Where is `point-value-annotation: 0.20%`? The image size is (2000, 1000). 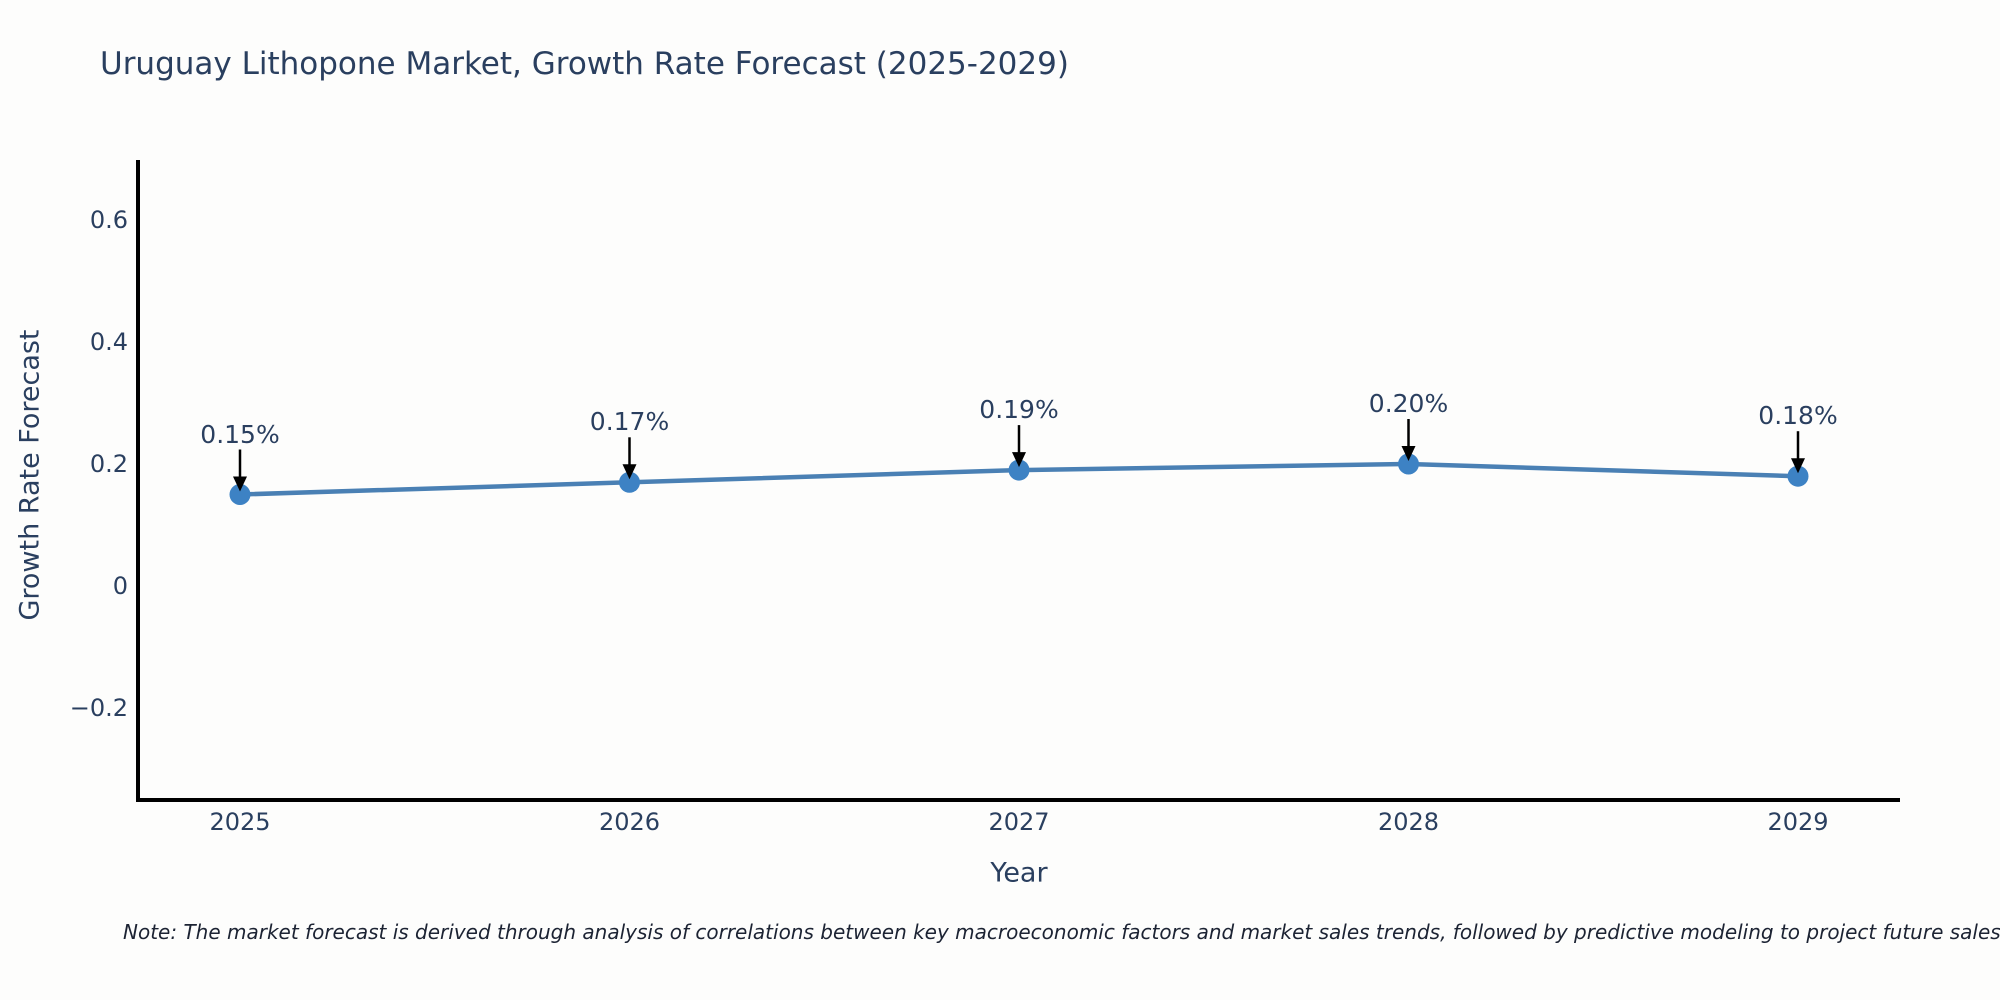 point-value-annotation: 0.20% is located at coordinates (1408, 403).